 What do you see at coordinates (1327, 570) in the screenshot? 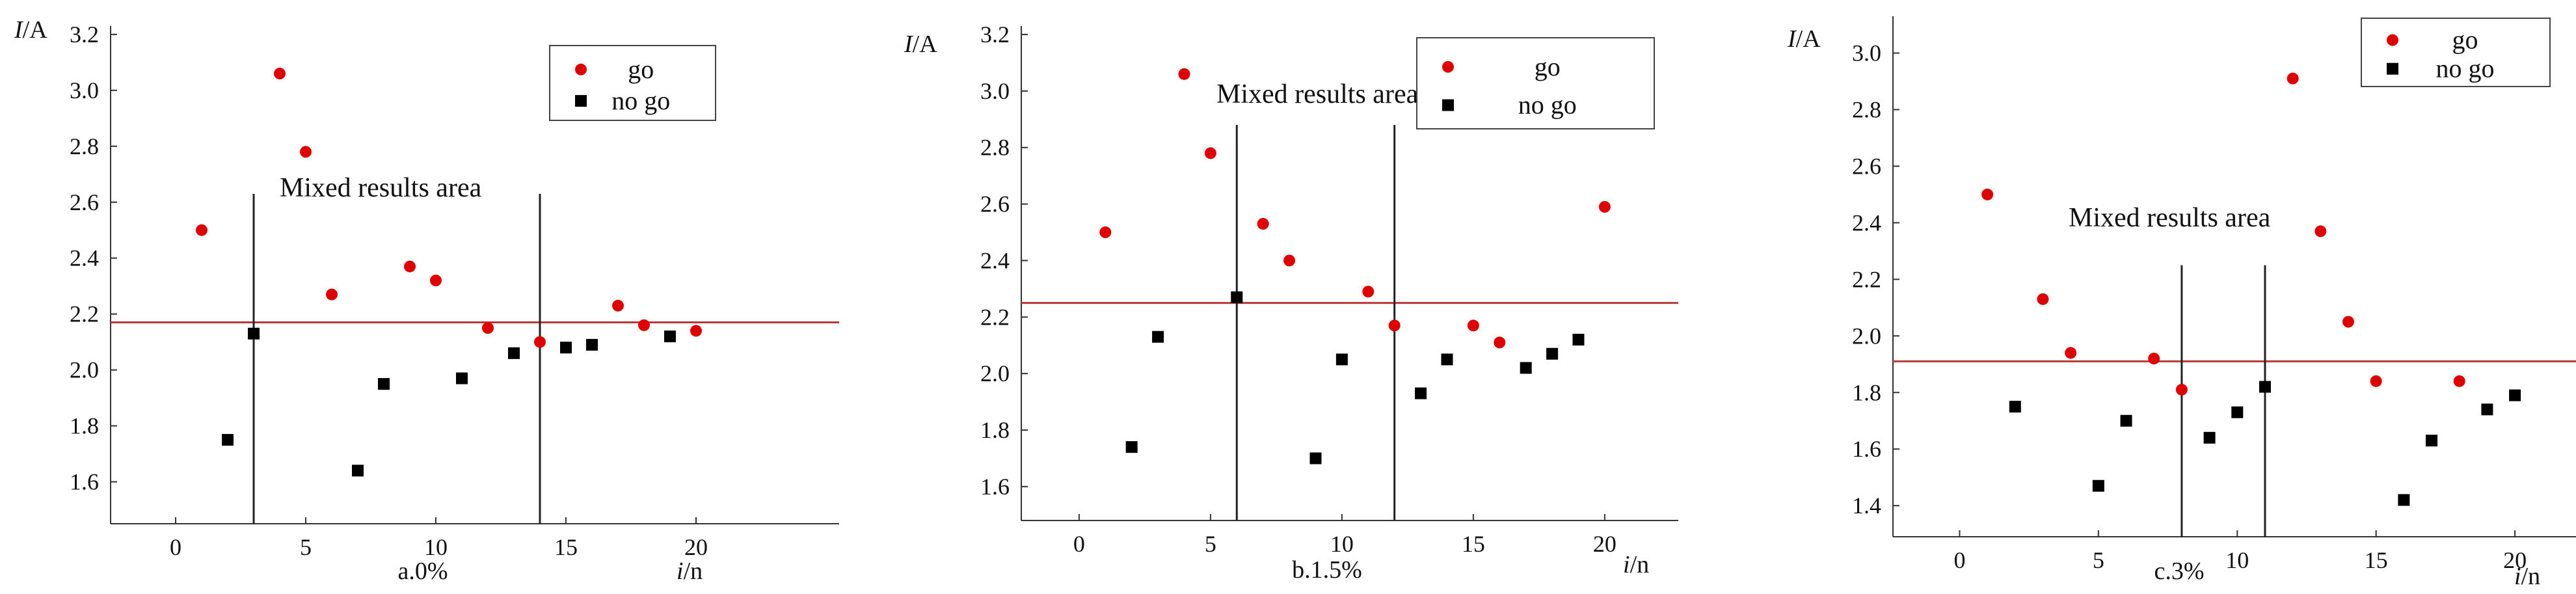
I see `panel-caption: b.1.5%` at bounding box center [1327, 570].